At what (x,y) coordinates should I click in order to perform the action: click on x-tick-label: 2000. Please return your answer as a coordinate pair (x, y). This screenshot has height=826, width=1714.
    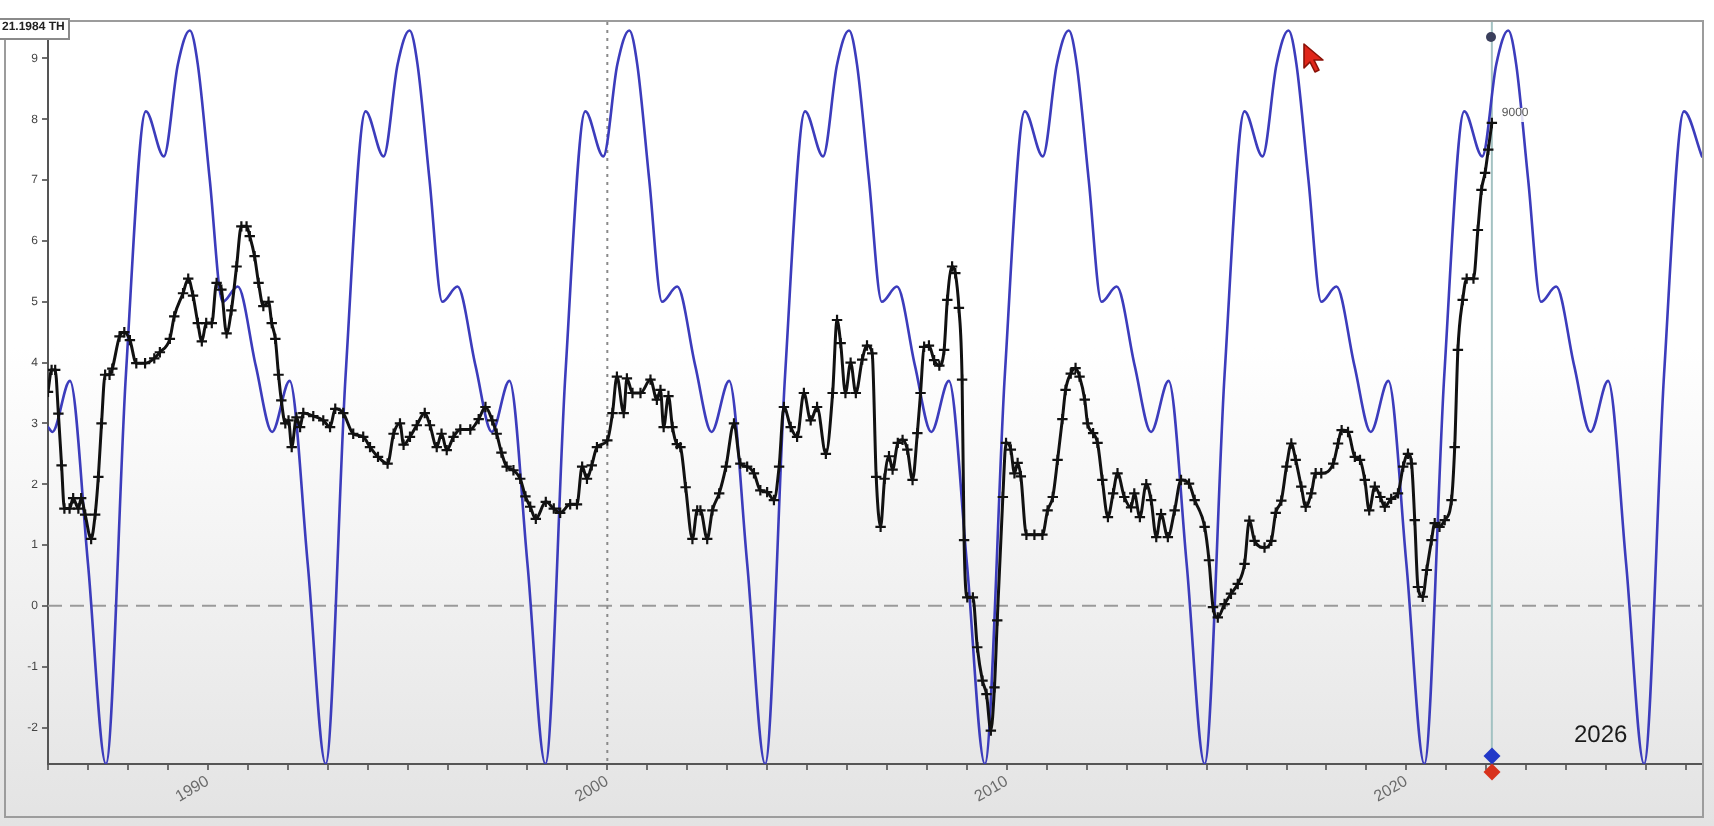
    Looking at the image, I should click on (592, 788).